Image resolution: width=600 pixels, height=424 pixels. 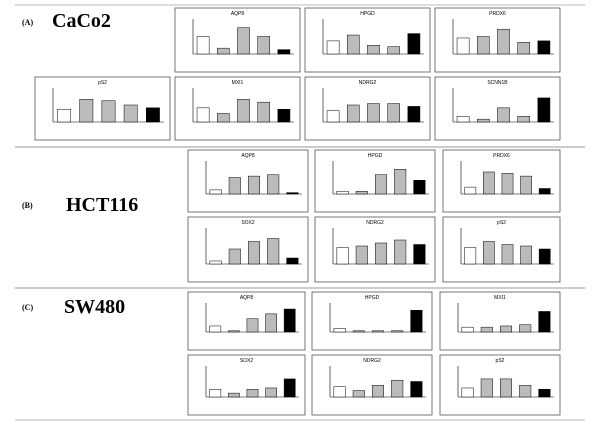 What do you see at coordinates (27, 205) in the screenshot?
I see `panel-letter: (B)` at bounding box center [27, 205].